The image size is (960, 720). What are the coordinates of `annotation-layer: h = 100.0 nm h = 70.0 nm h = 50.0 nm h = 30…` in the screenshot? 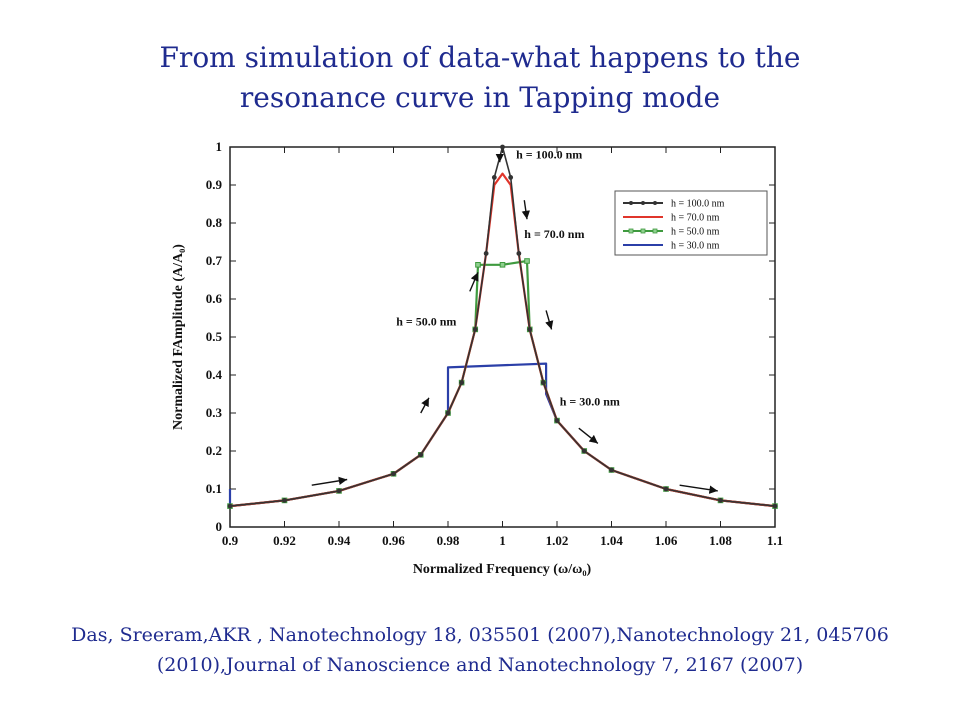 It's located at (508, 277).